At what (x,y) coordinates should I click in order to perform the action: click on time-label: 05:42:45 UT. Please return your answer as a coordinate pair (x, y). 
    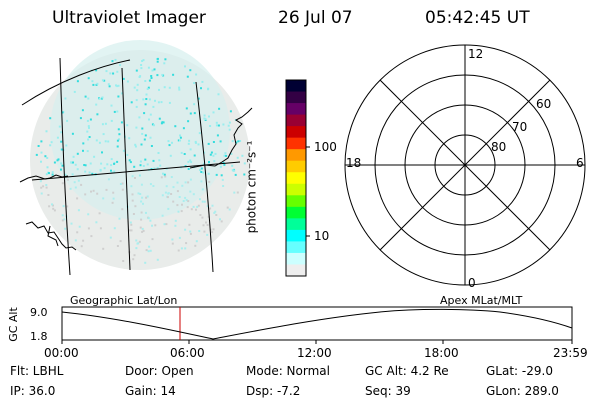
    Looking at the image, I should click on (477, 18).